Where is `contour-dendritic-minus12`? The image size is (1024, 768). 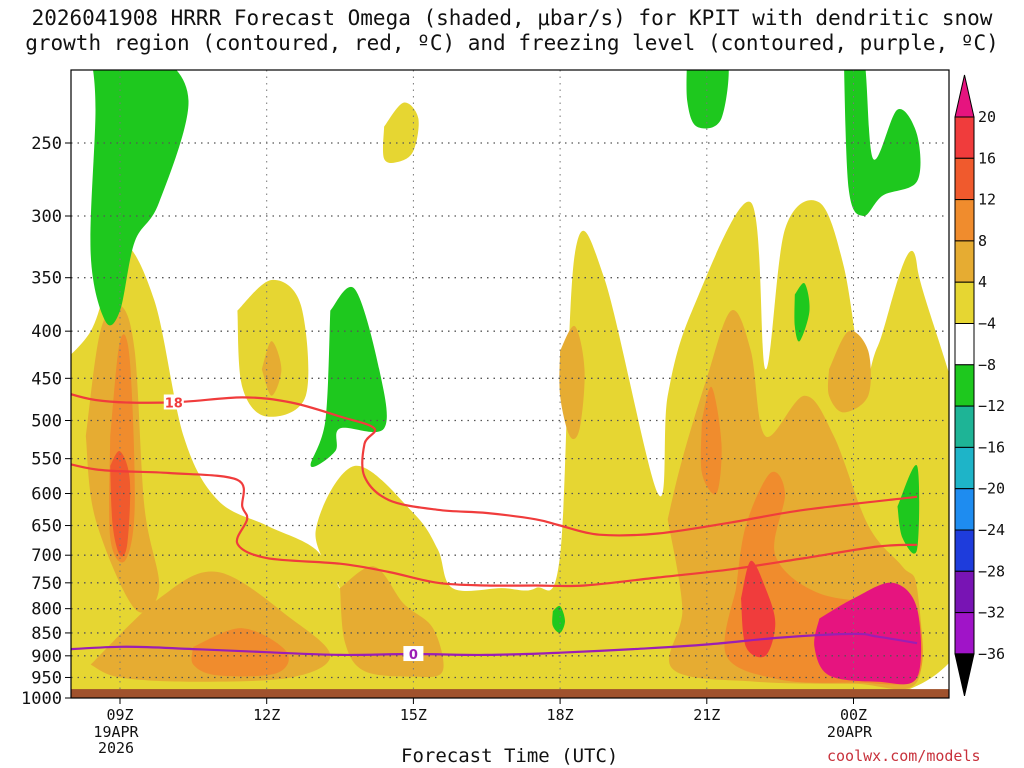 contour-dendritic-minus12 is located at coordinates (494, 525).